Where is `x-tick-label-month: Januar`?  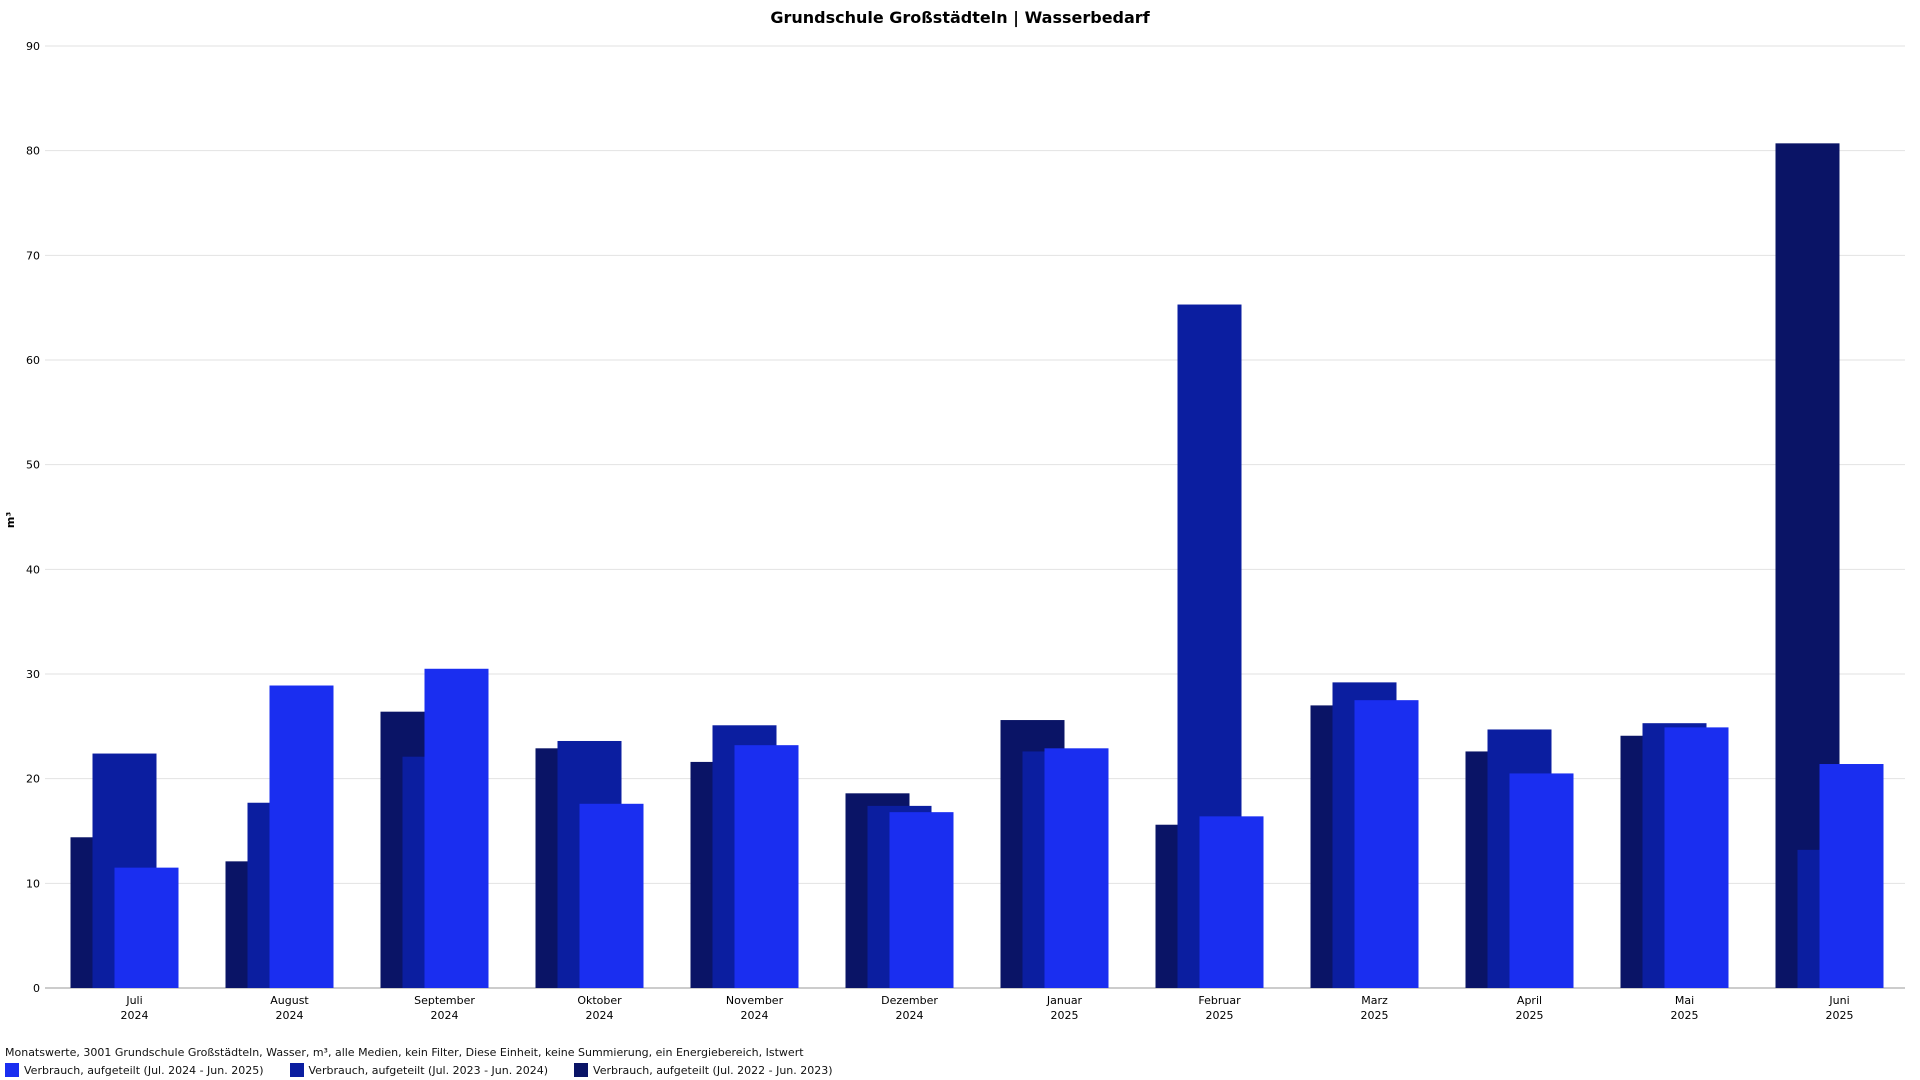
x-tick-label-month: Januar is located at coordinates (1064, 1000).